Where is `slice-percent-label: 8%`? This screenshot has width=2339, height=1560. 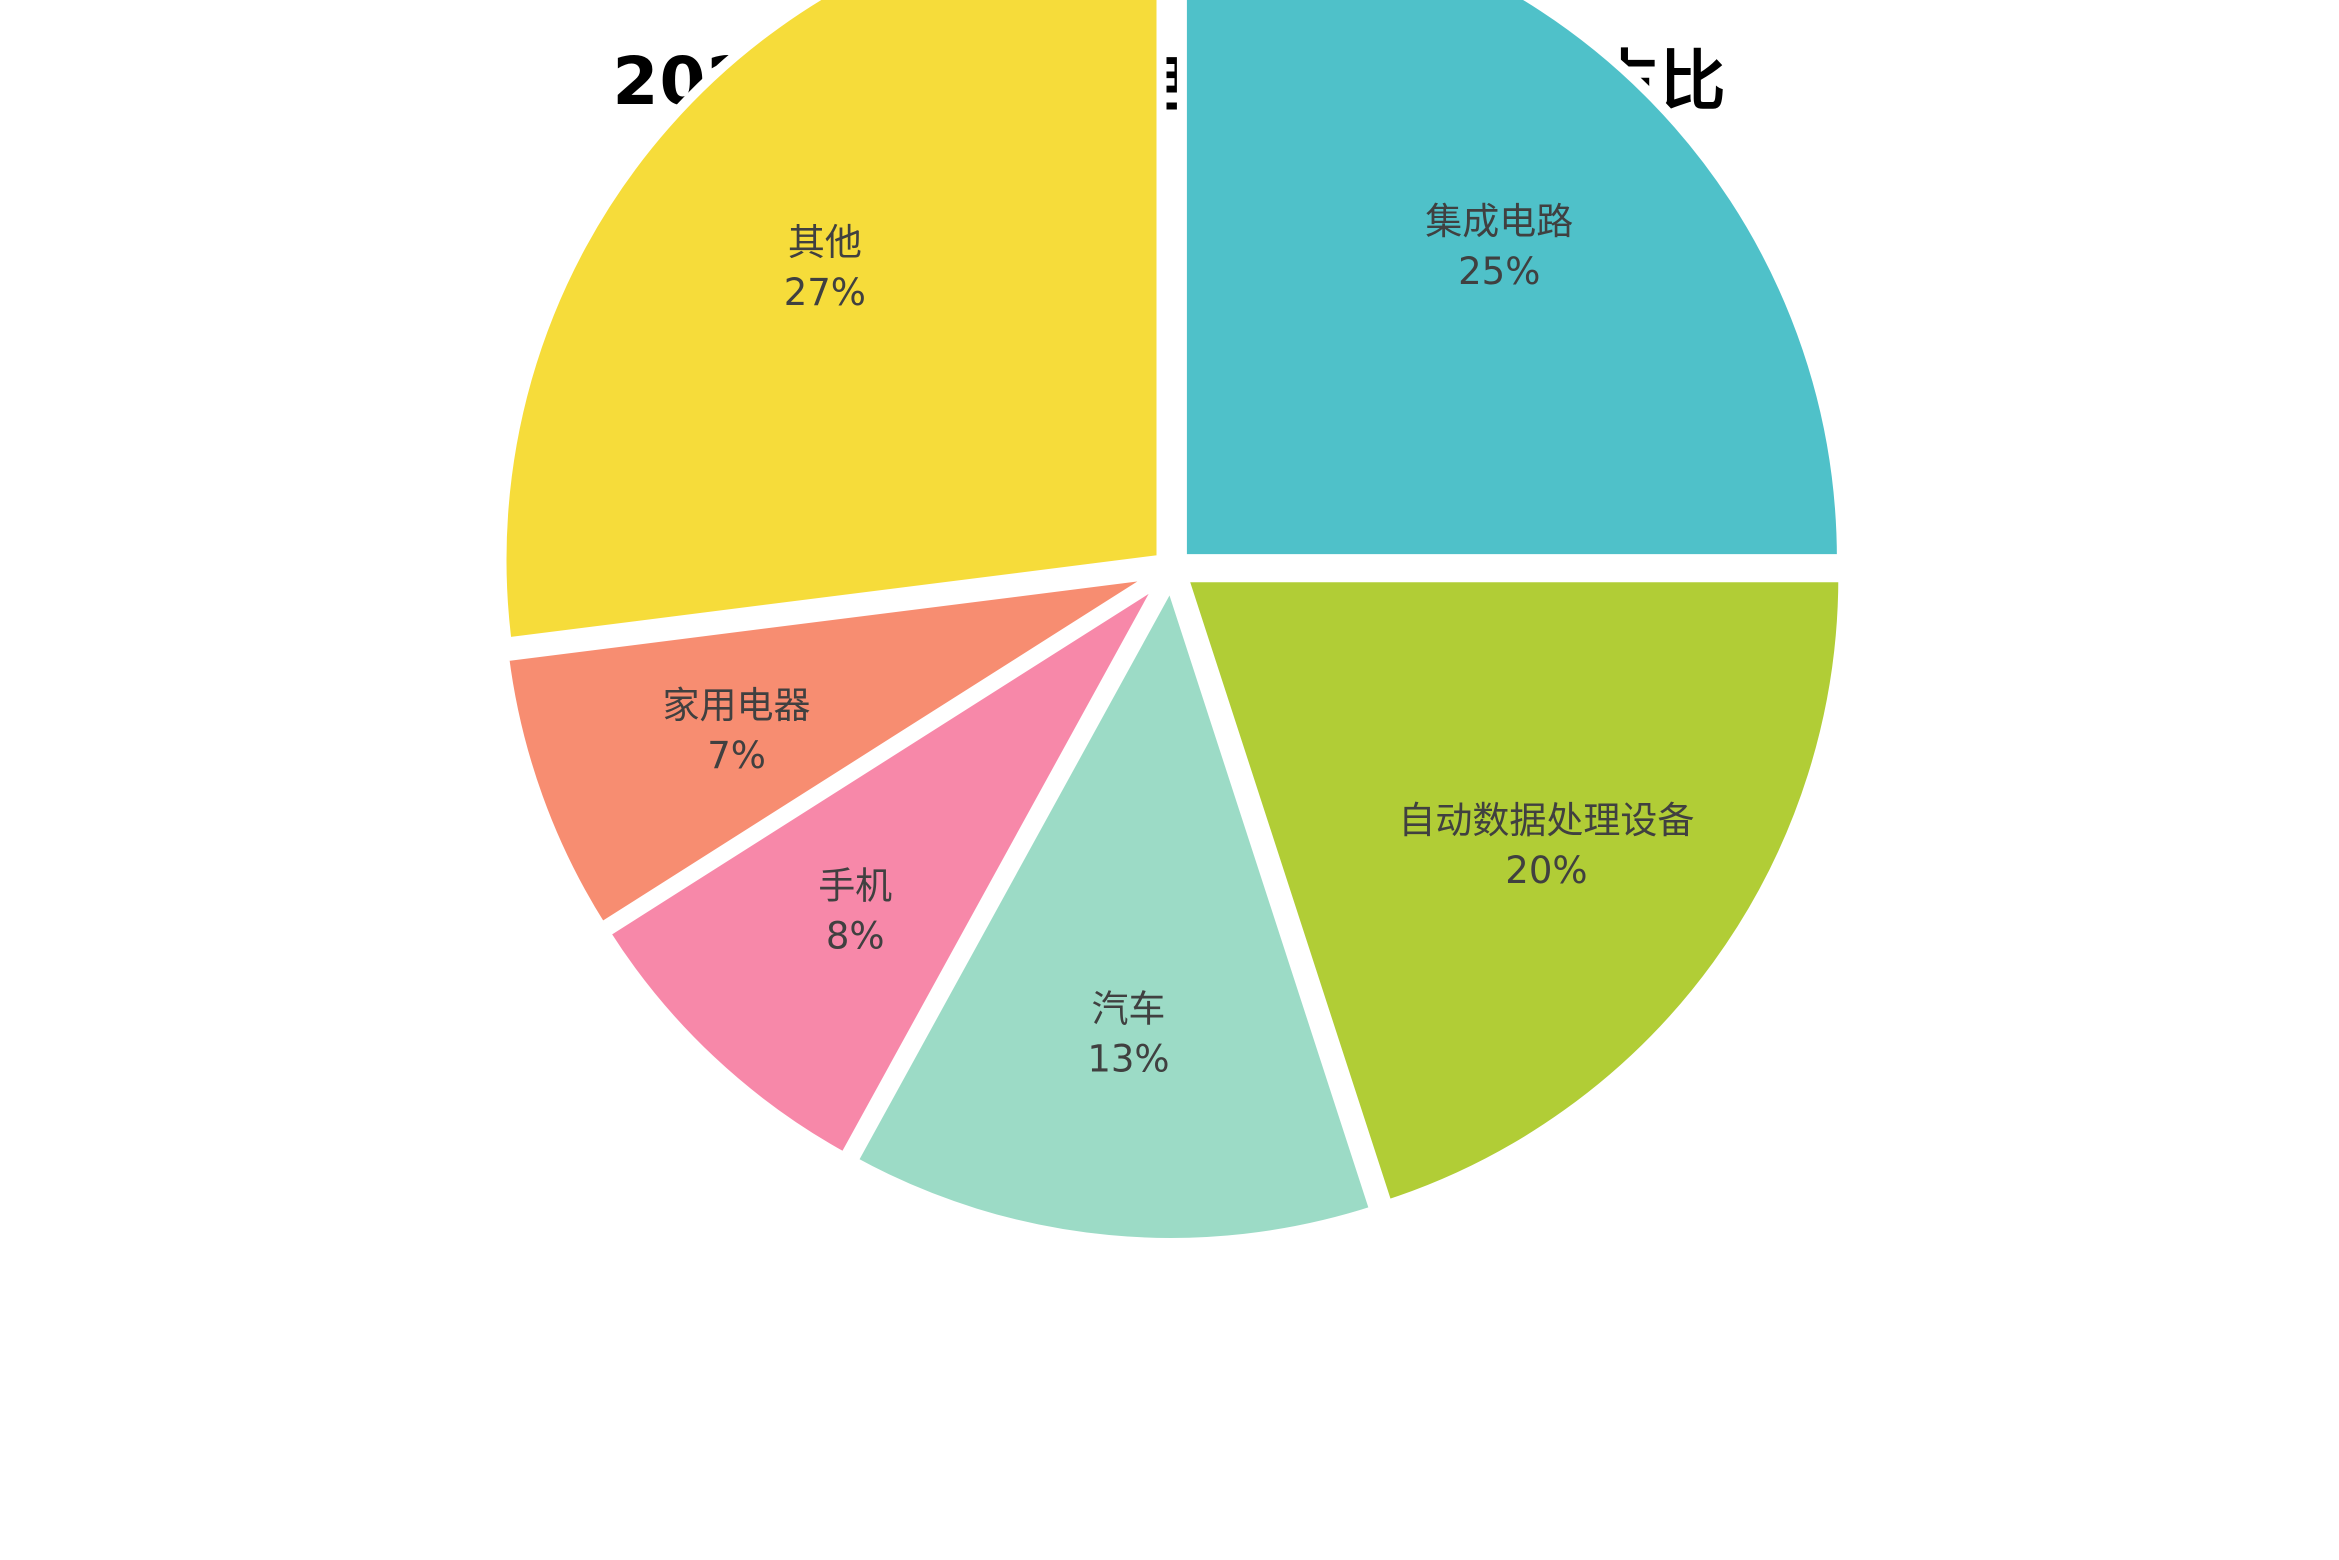 slice-percent-label: 8% is located at coordinates (855, 935).